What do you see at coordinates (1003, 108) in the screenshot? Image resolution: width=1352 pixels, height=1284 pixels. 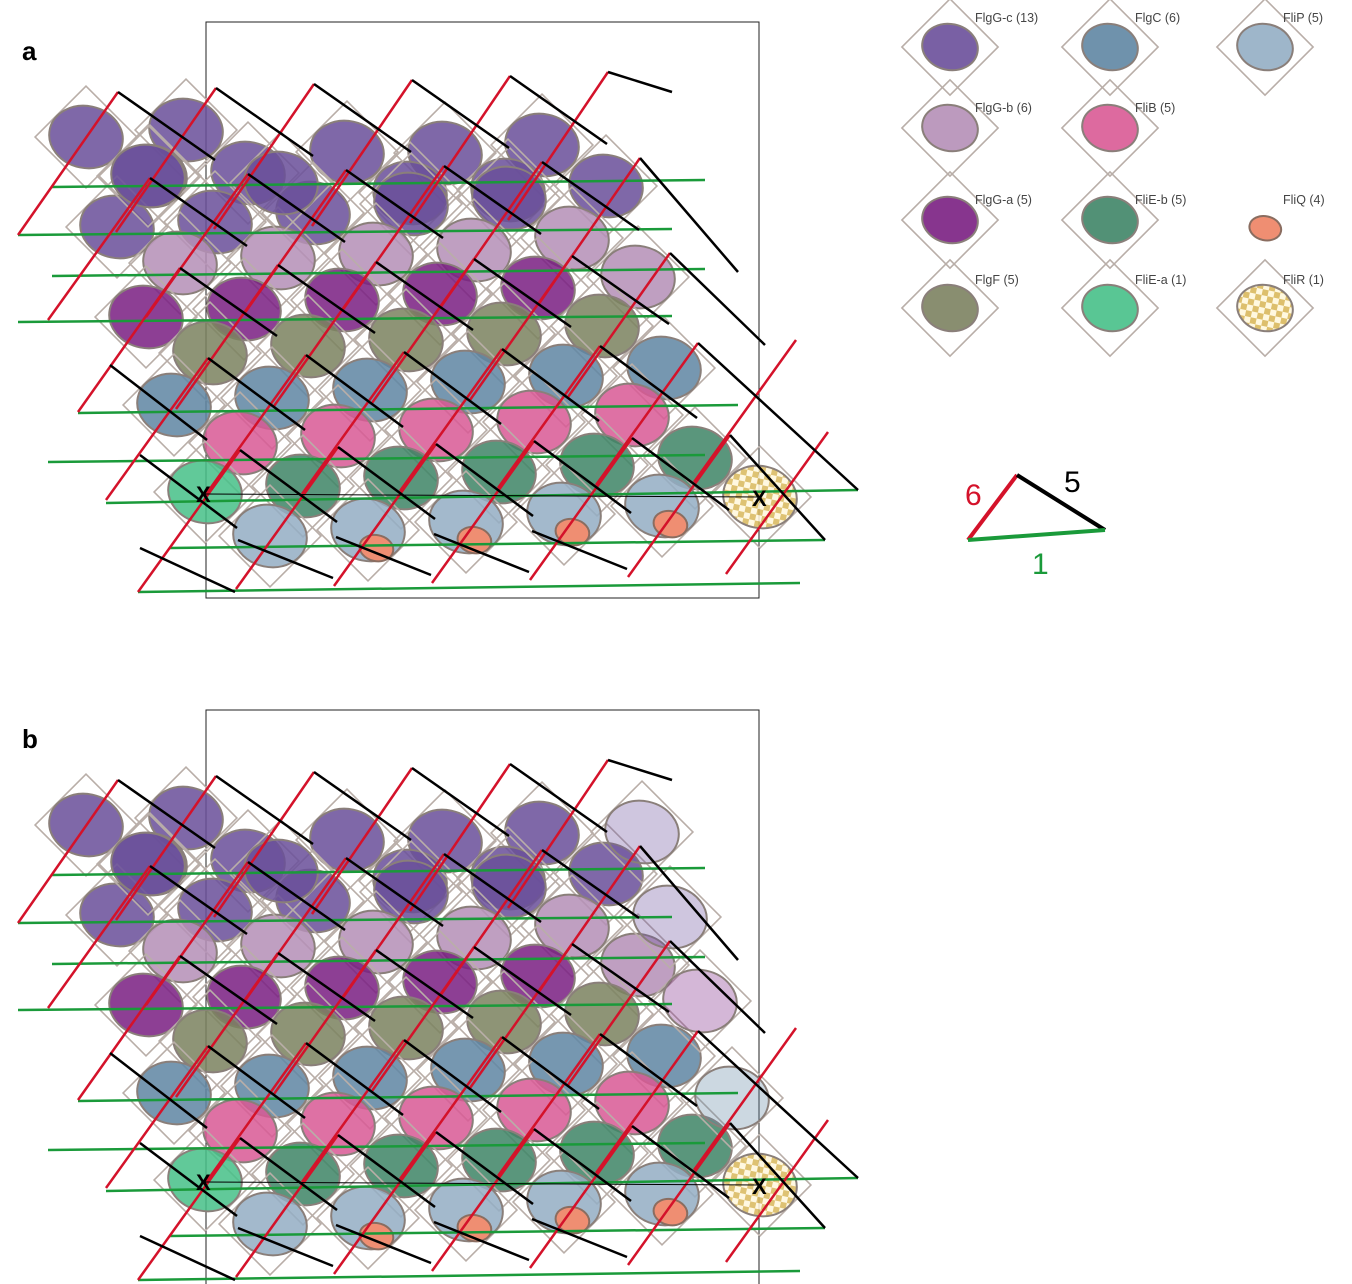 I see `legend-label: FlgG-b (6)` at bounding box center [1003, 108].